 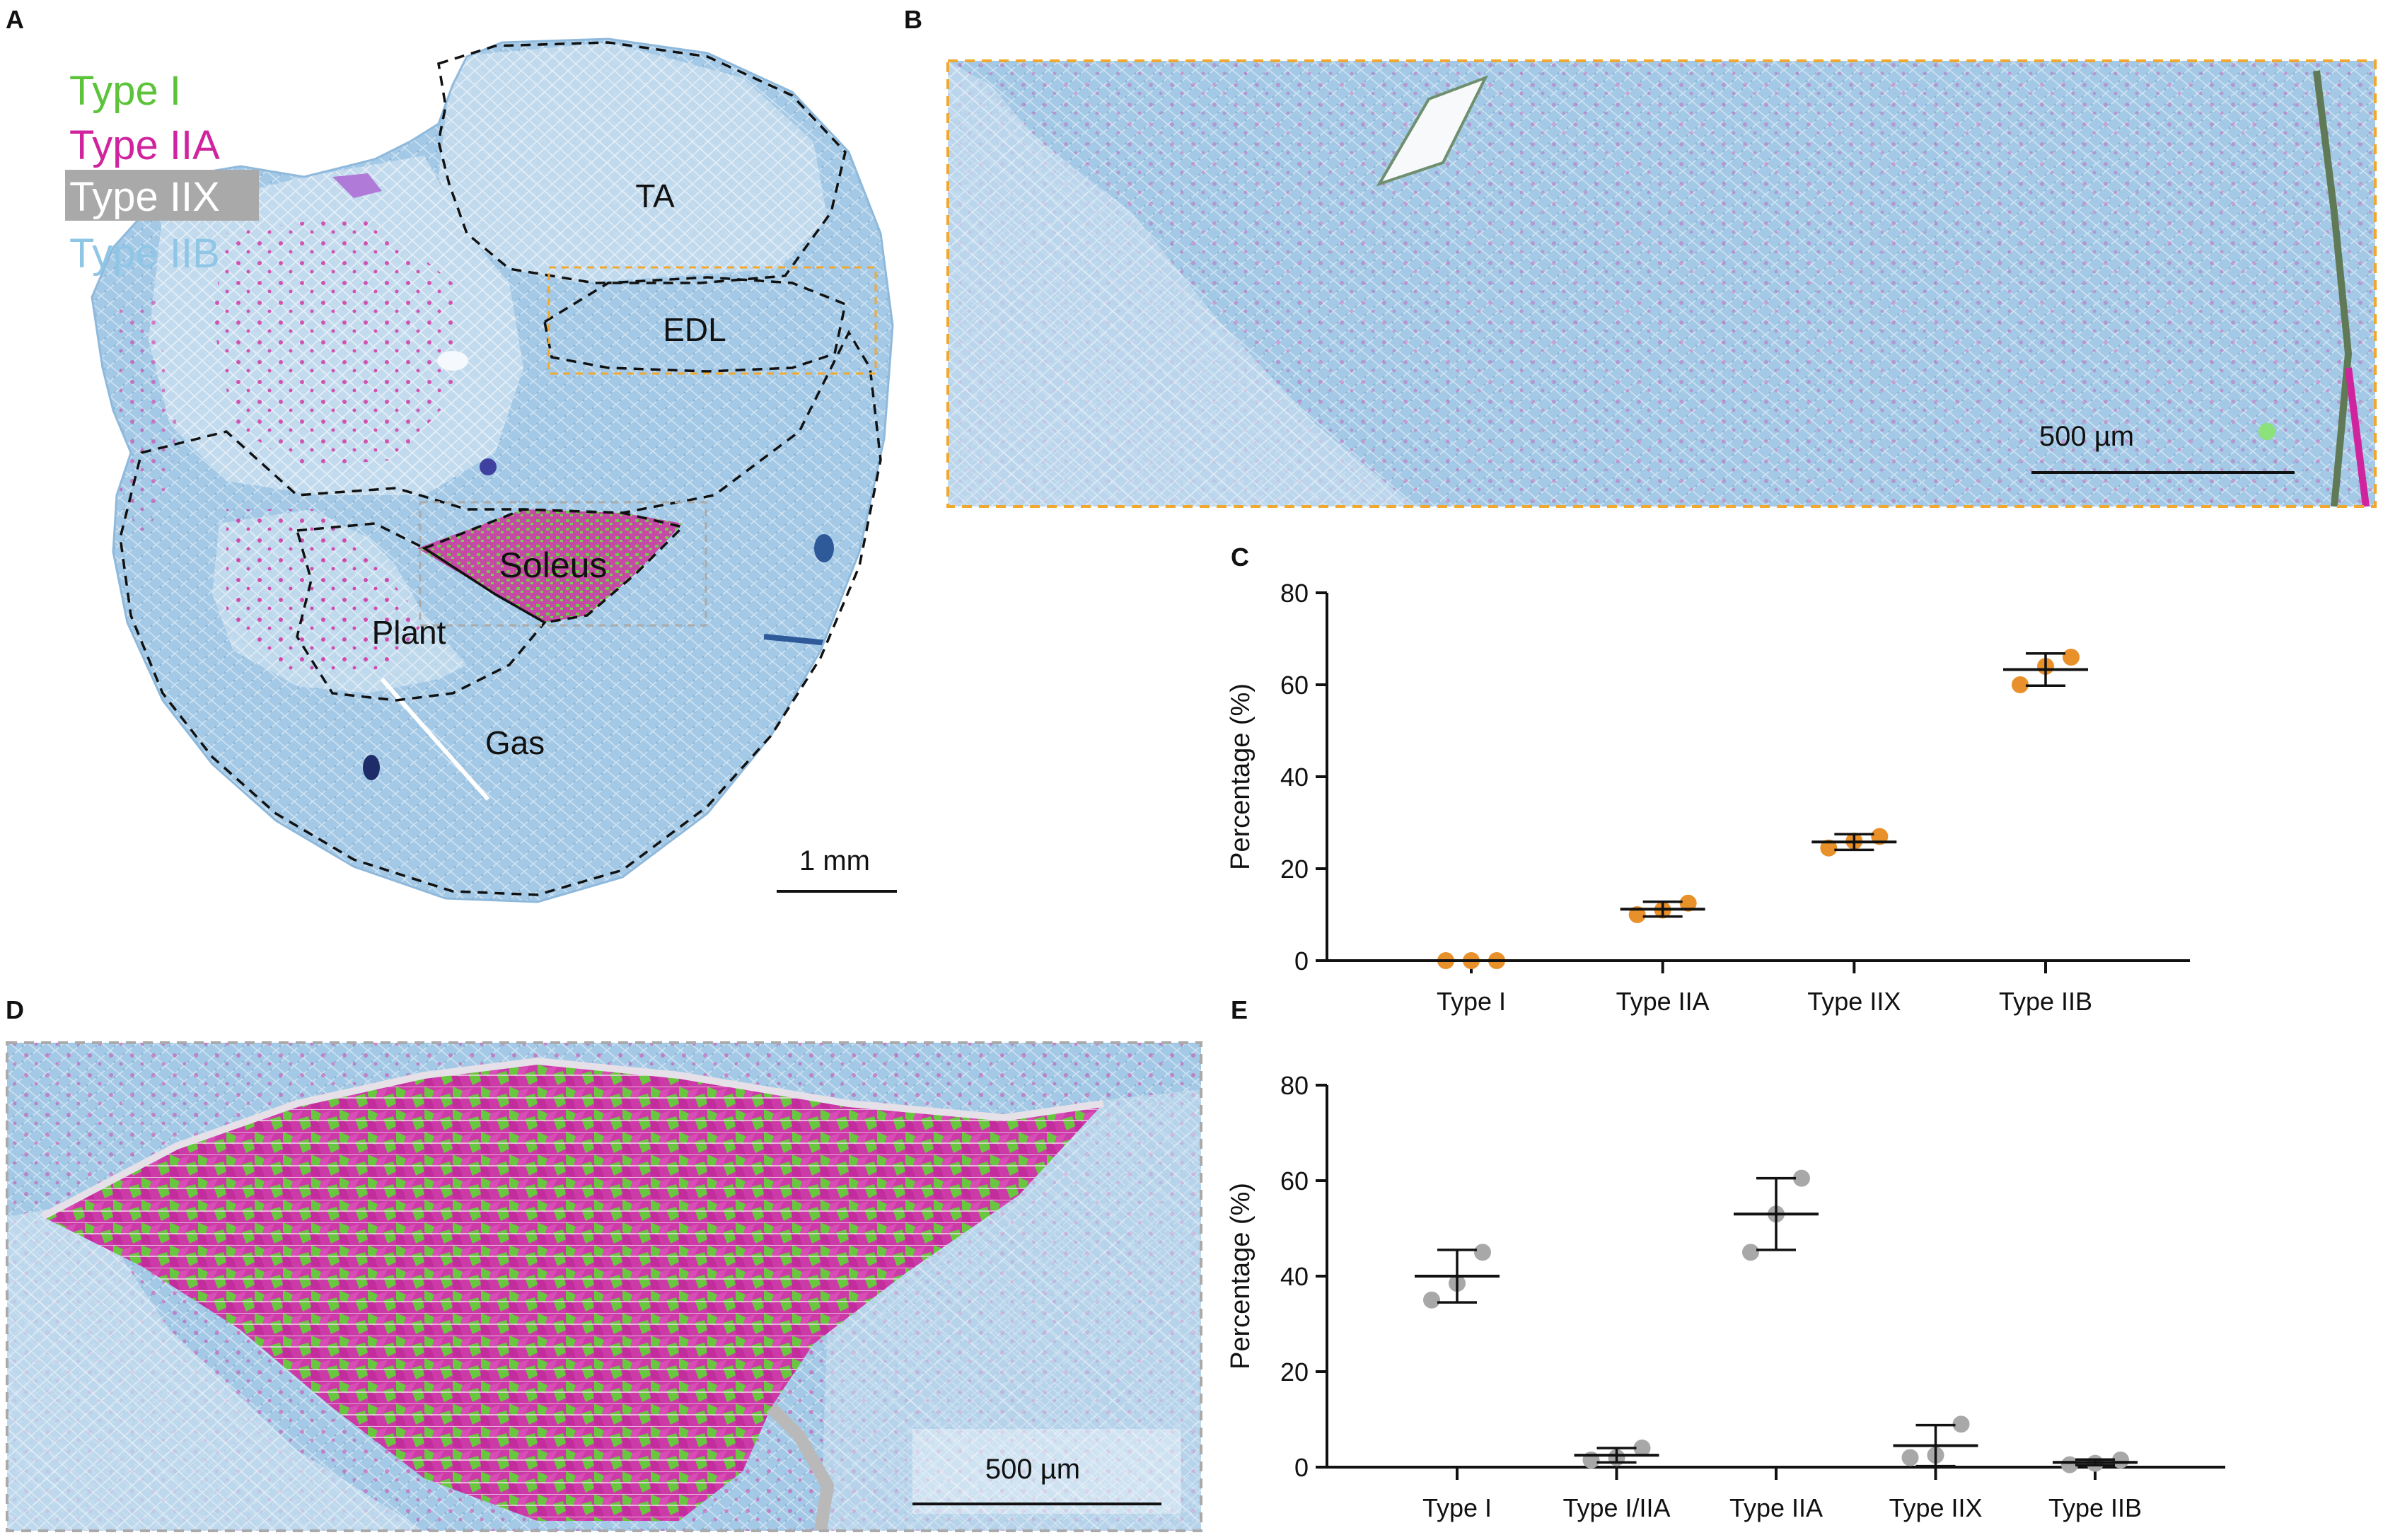 I want to click on scale-bar-d-backing, so click(x=1046, y=1471).